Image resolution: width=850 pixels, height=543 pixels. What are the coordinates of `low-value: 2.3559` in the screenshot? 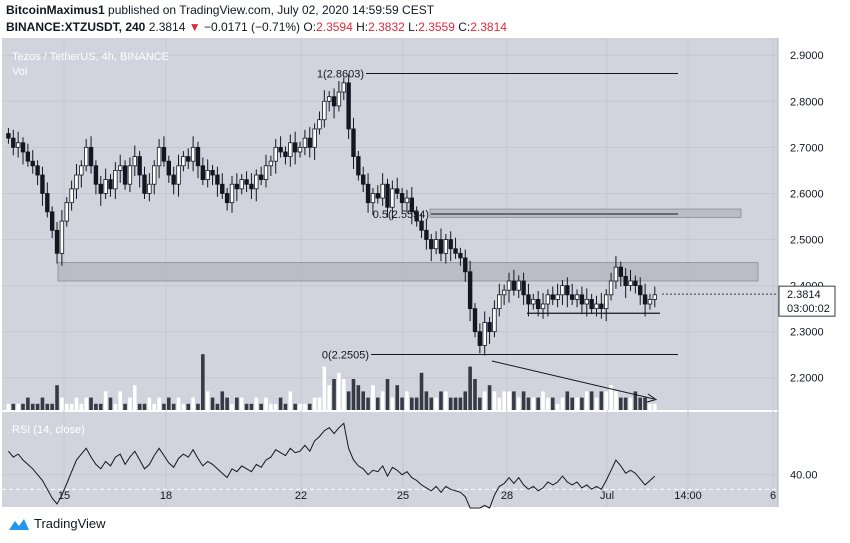 It's located at (436, 27).